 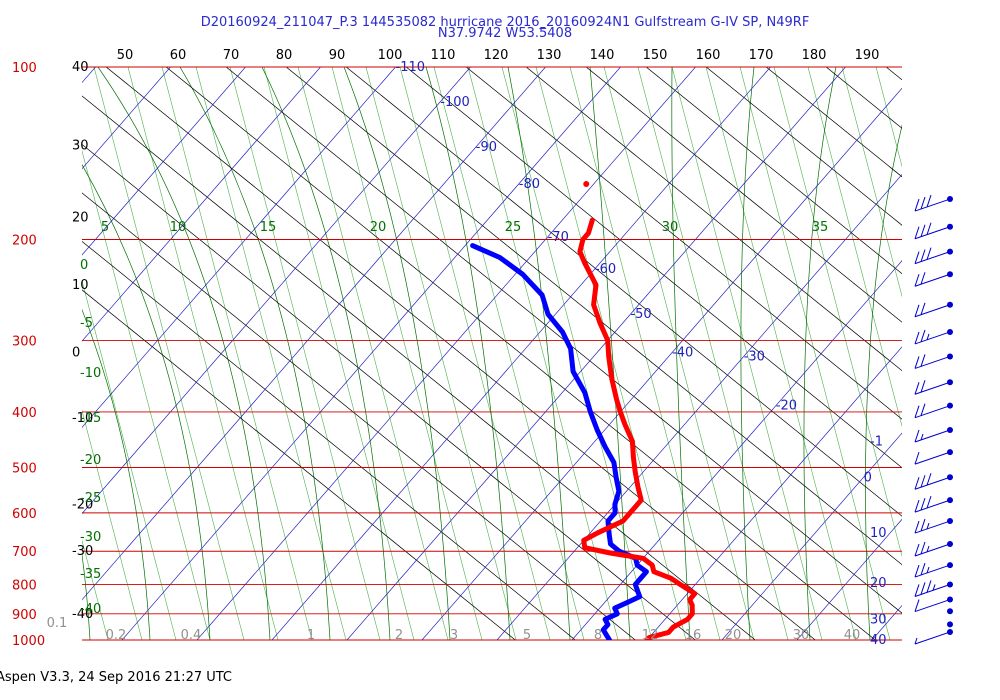 What do you see at coordinates (786, 406) in the screenshot?
I see `isotherm-label: -20` at bounding box center [786, 406].